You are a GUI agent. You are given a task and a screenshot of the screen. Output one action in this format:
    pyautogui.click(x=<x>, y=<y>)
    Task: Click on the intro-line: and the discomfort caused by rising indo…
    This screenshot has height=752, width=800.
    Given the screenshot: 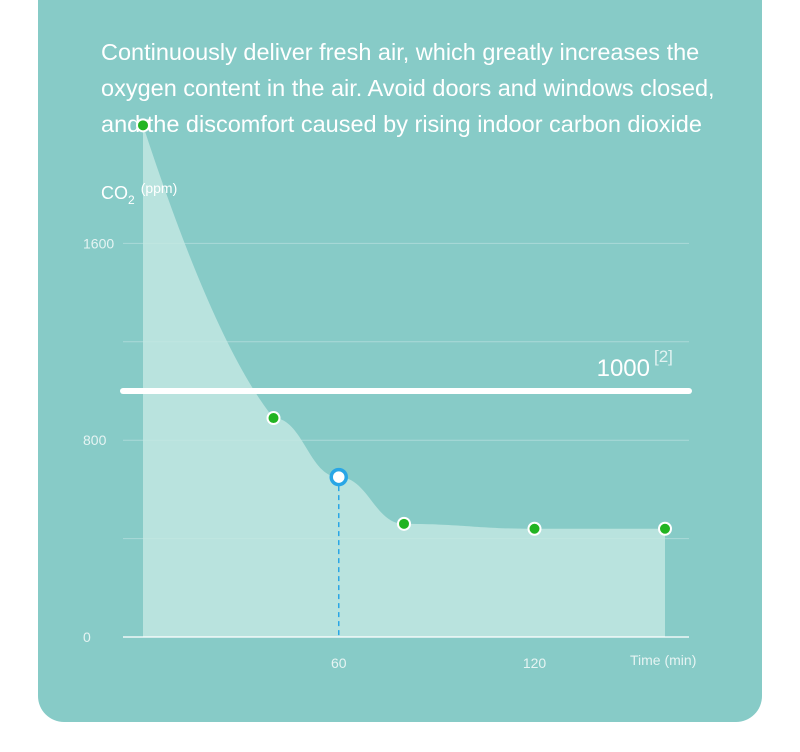 What is the action you would take?
    pyautogui.click(x=401, y=124)
    